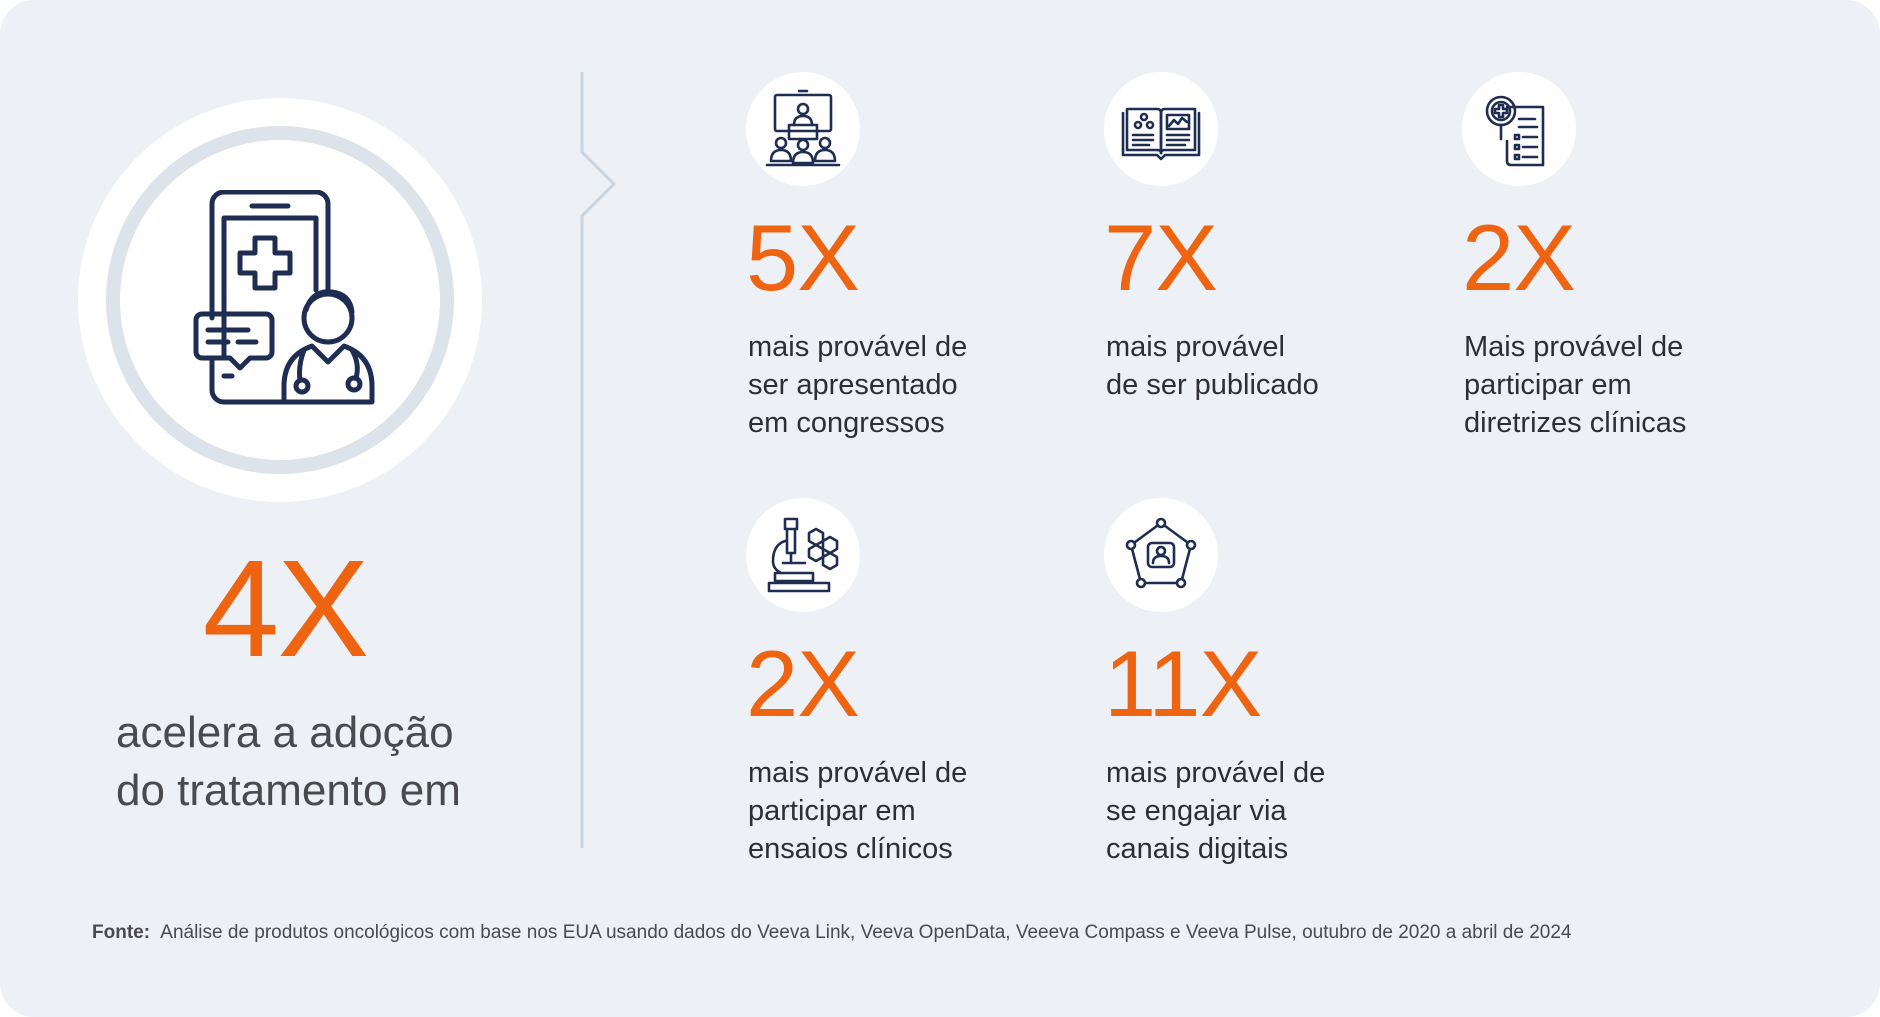  What do you see at coordinates (121, 932) in the screenshot?
I see `source-label: Fonte:` at bounding box center [121, 932].